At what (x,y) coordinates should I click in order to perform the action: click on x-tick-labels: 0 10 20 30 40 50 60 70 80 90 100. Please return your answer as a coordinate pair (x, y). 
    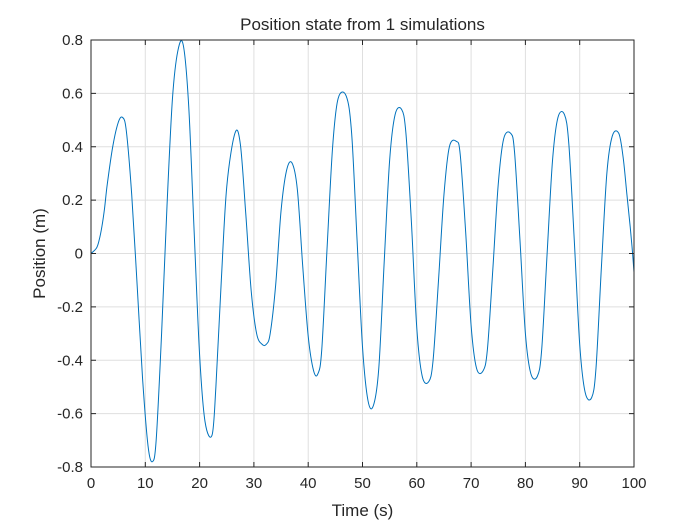
    Looking at the image, I should click on (367, 483).